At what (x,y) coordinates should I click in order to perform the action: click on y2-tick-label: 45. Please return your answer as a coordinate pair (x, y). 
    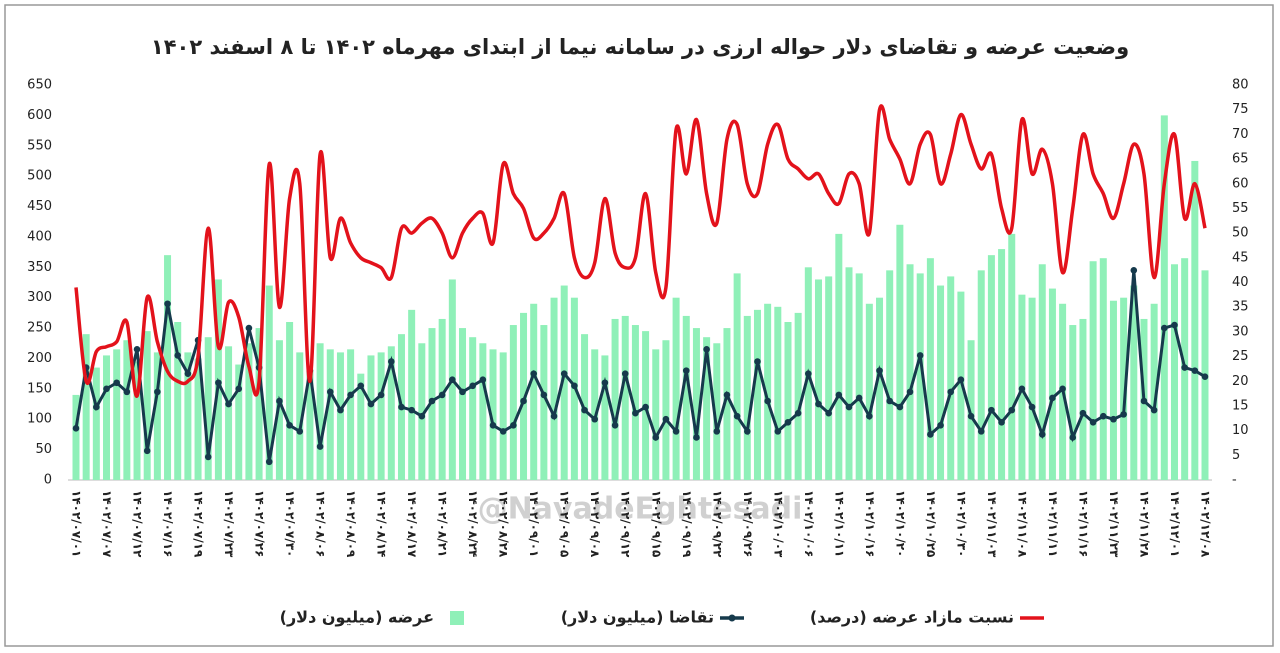
    Looking at the image, I should click on (1240, 257).